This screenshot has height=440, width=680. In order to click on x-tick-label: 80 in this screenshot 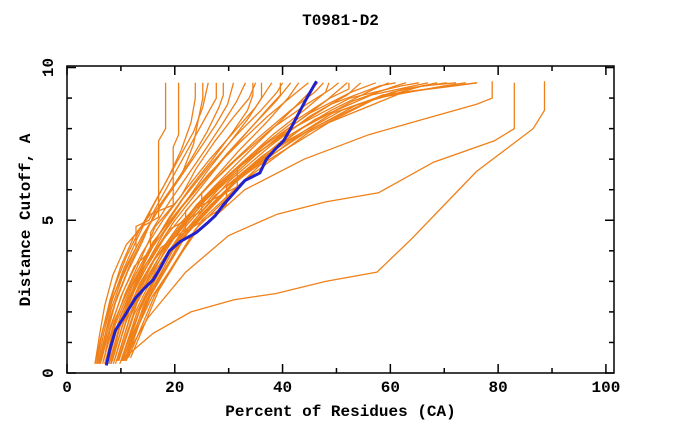, I will do `click(498, 388)`.